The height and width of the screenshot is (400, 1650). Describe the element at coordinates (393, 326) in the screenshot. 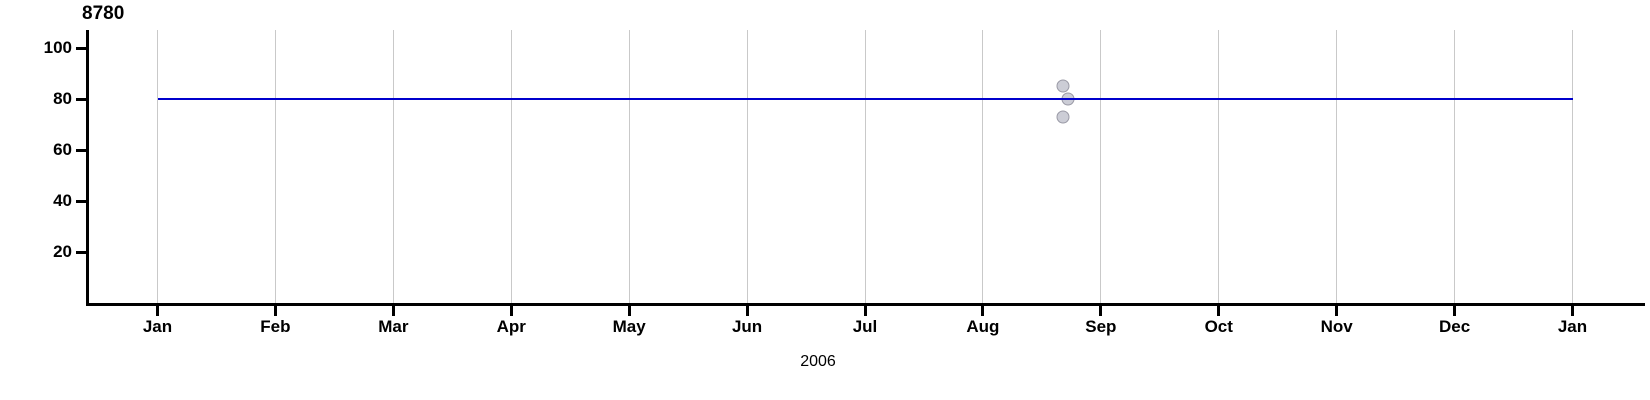

I see `x-axis-tick-label: Mar` at that location.